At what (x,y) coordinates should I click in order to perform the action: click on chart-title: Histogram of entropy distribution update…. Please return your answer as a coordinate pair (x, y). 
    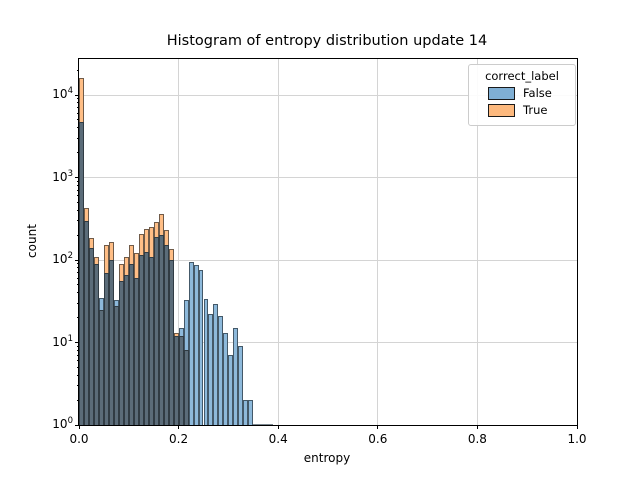
    Looking at the image, I should click on (327, 41).